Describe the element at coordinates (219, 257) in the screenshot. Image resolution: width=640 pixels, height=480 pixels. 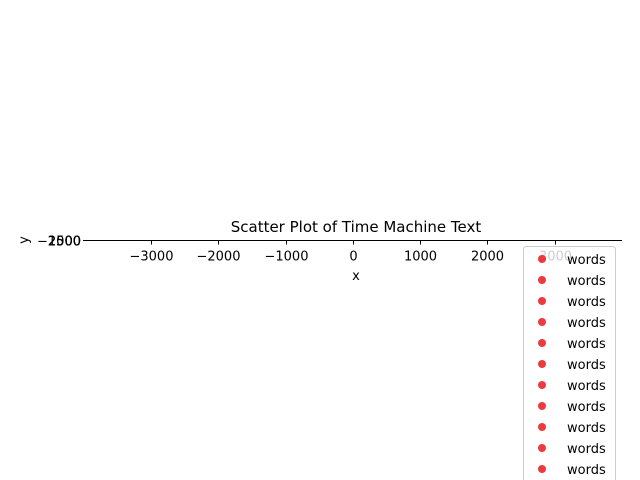
I see `x-tick-label: −2000` at that location.